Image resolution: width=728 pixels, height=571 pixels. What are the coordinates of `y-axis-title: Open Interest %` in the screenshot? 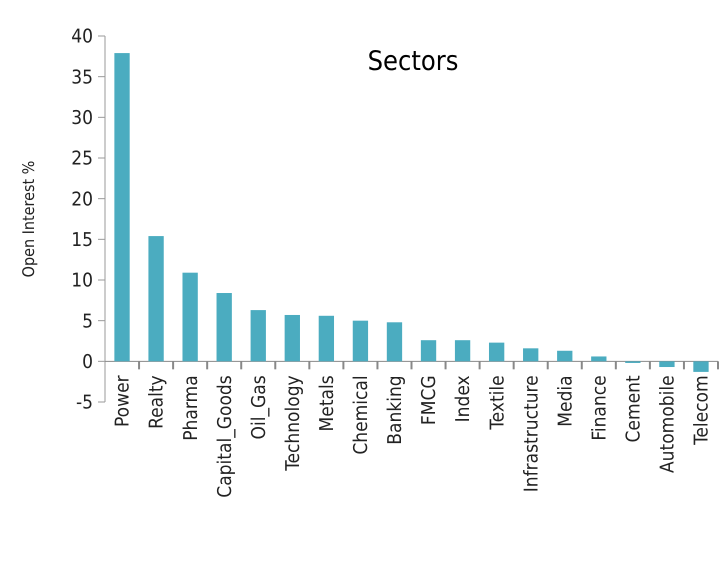 It's located at (28, 219).